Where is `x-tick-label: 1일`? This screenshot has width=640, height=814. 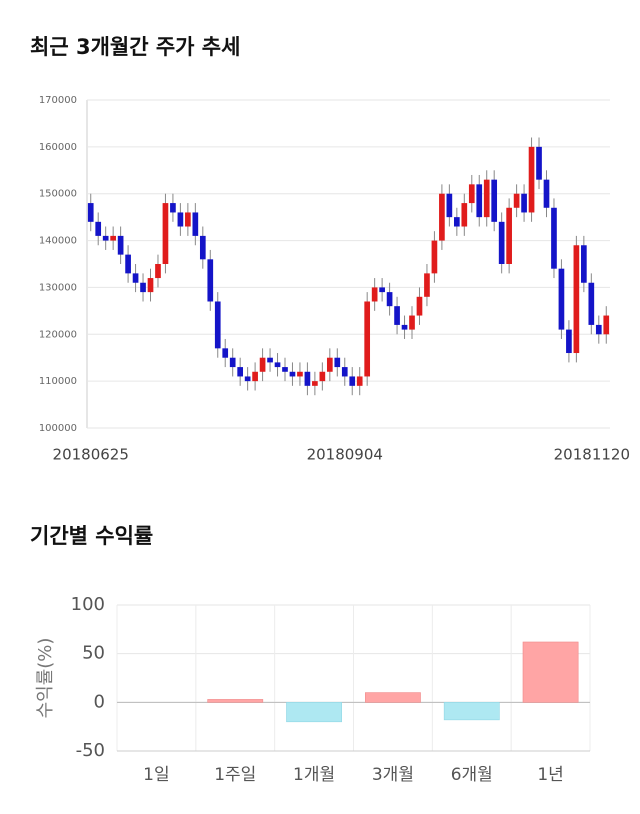 x-tick-label: 1일 is located at coordinates (156, 775).